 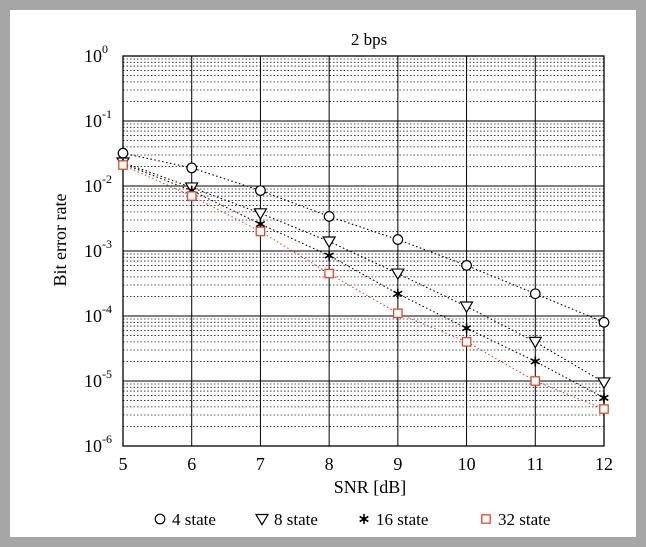 I want to click on legend-item-32-state: 32 state, so click(x=515, y=519).